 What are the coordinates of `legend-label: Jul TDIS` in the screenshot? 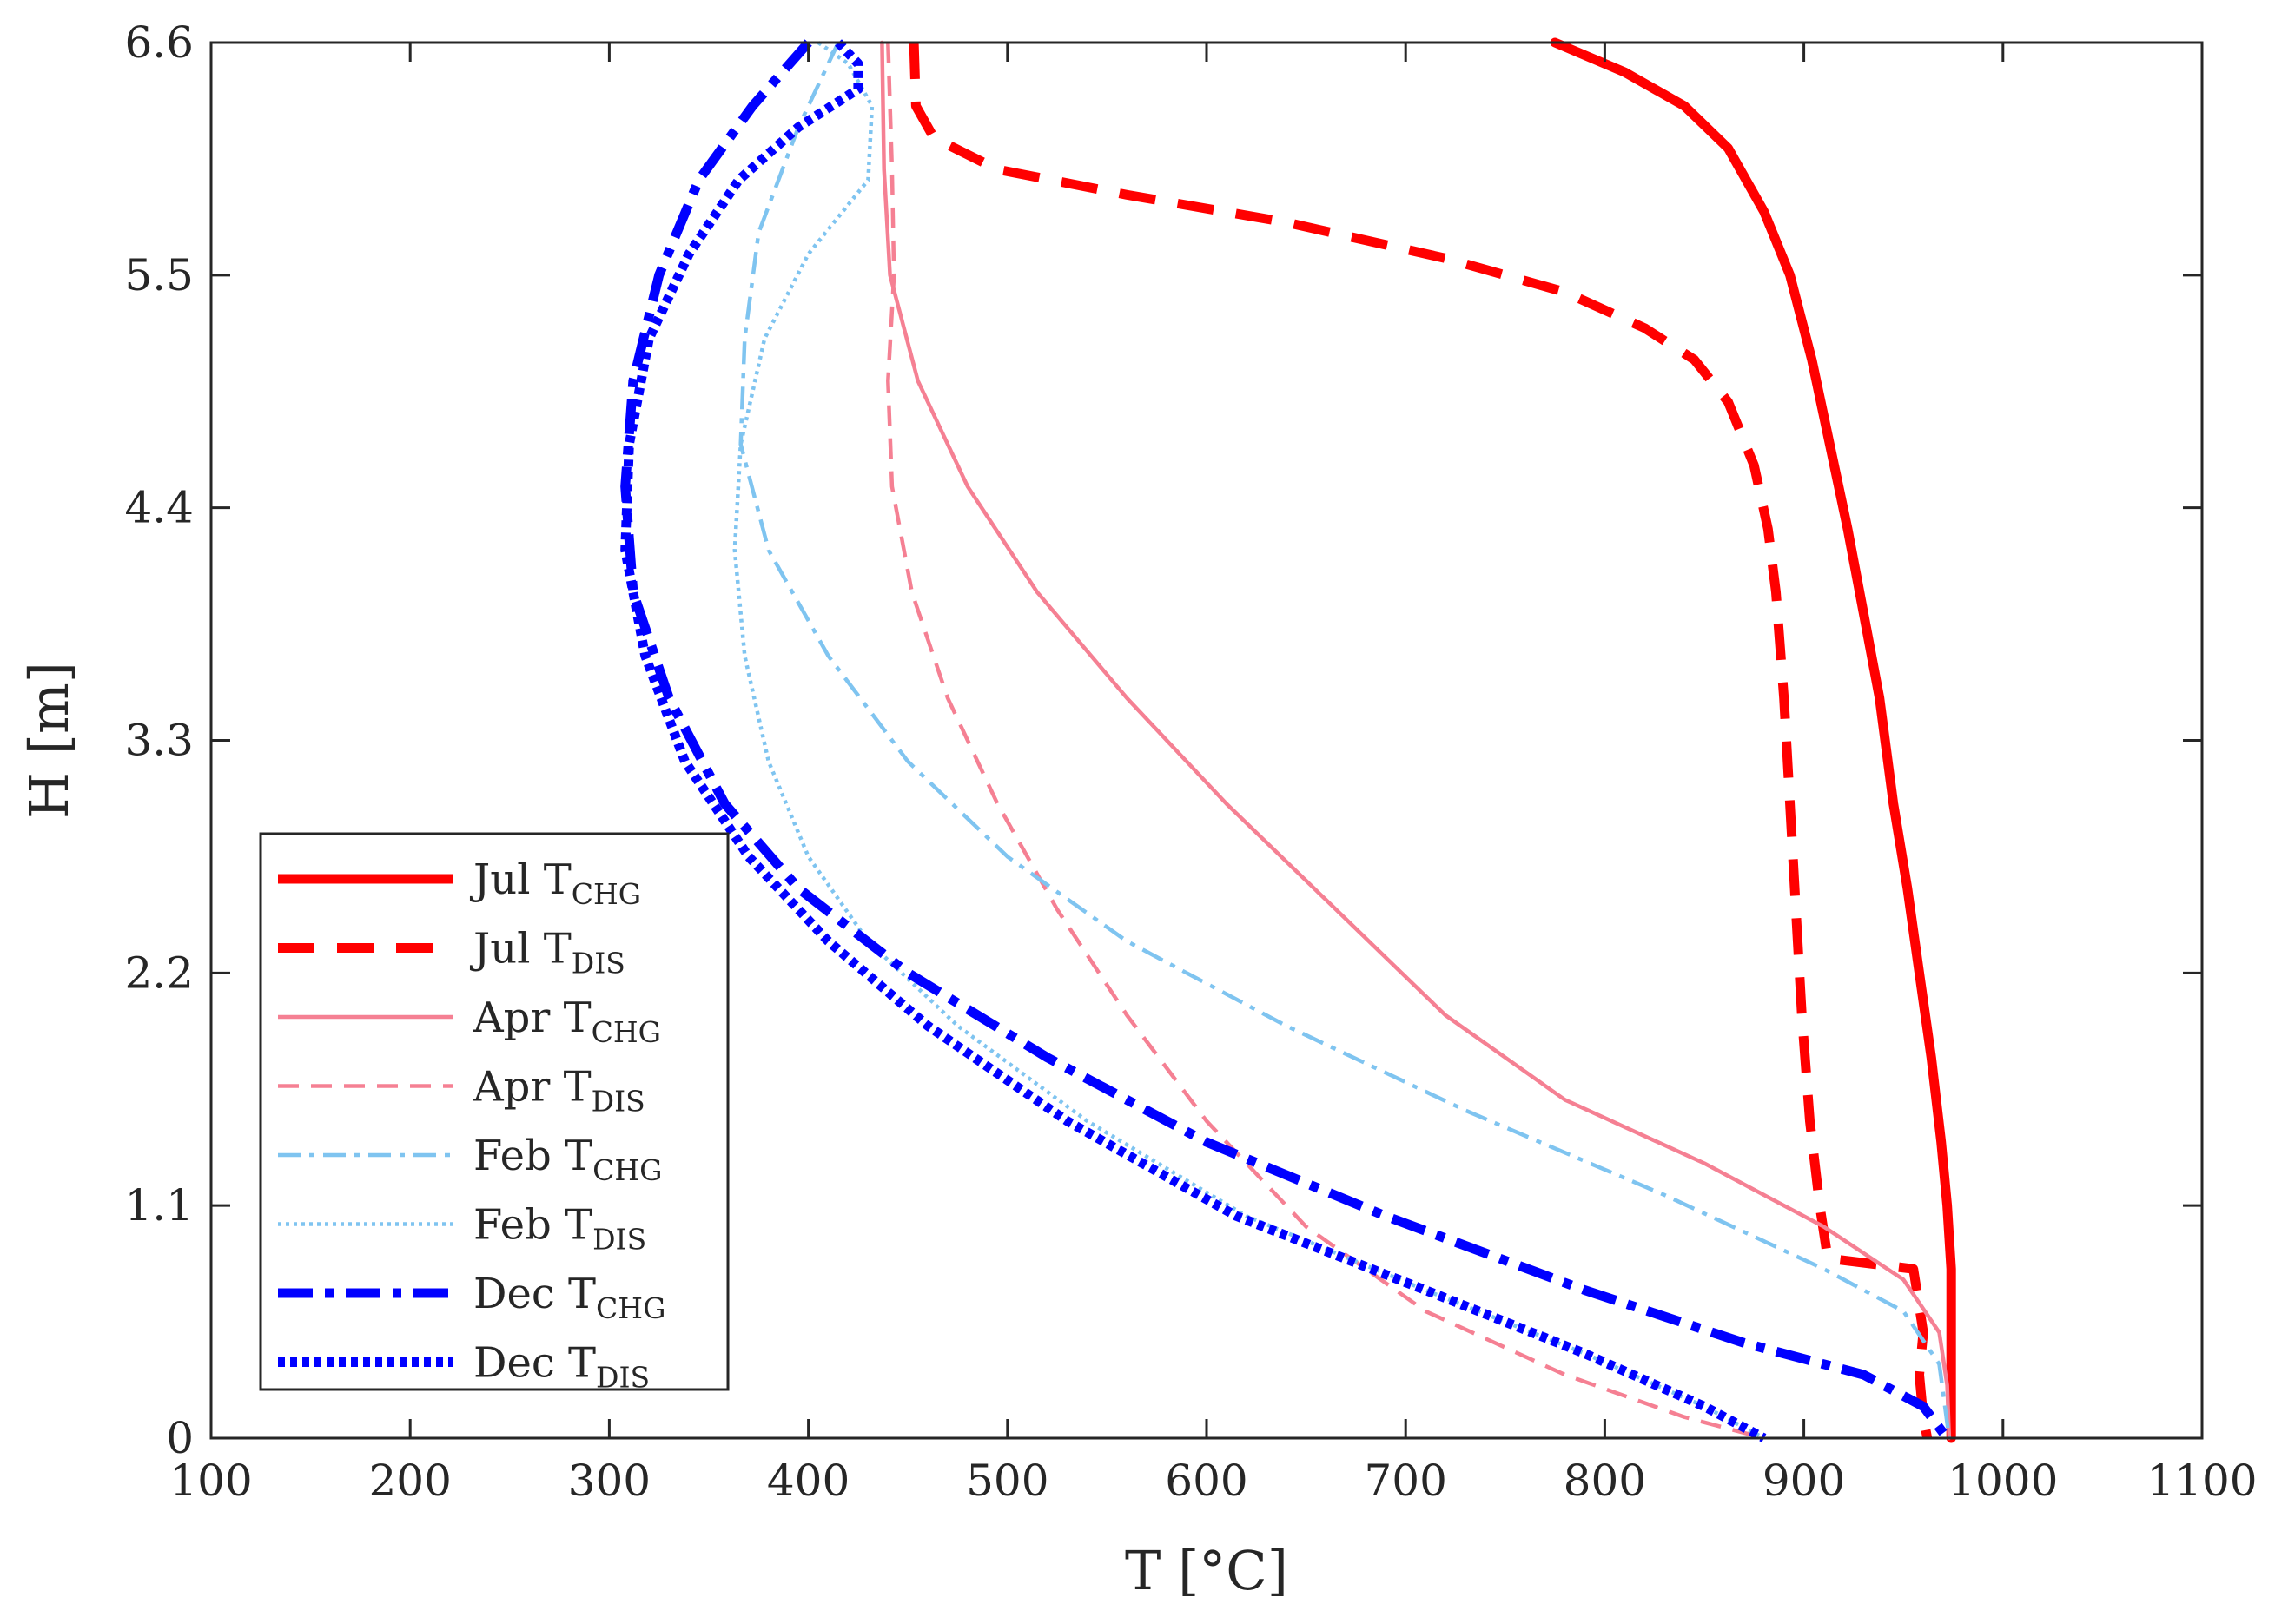 It's located at (547, 952).